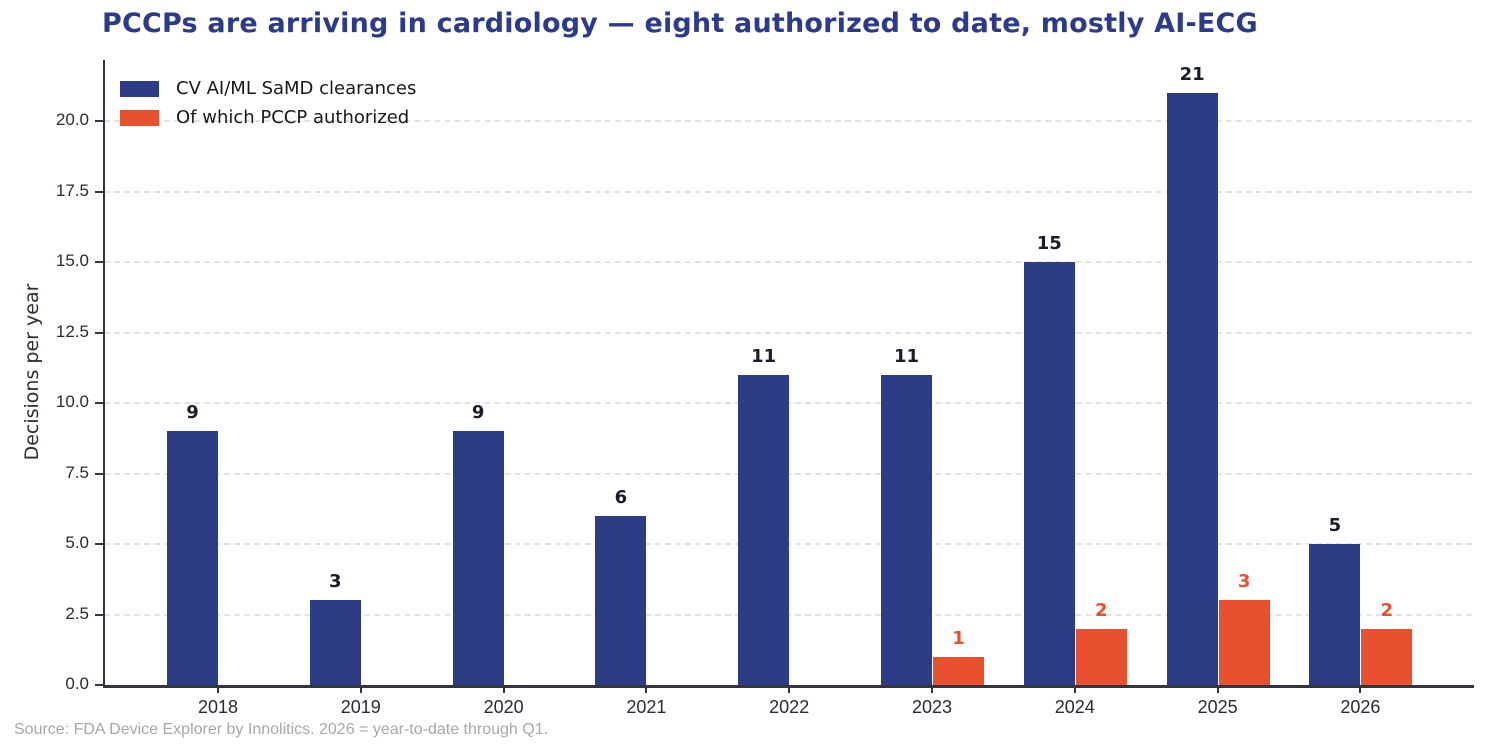 The width and height of the screenshot is (1485, 753). I want to click on y-tick-label-2.5: 2.5, so click(77, 613).